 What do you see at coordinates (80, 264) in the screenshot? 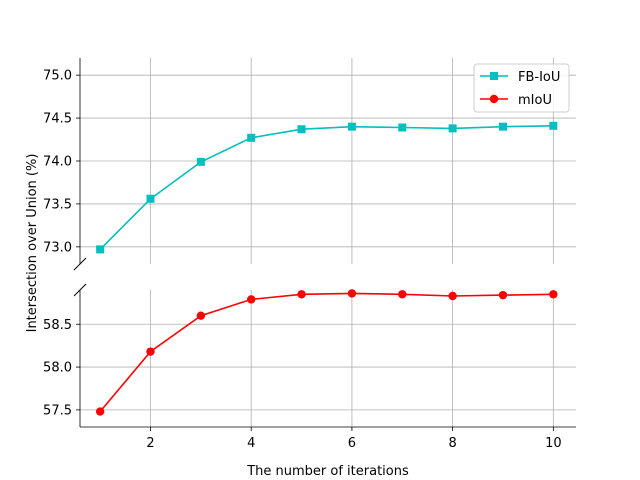
I see `break-mark-upper` at bounding box center [80, 264].